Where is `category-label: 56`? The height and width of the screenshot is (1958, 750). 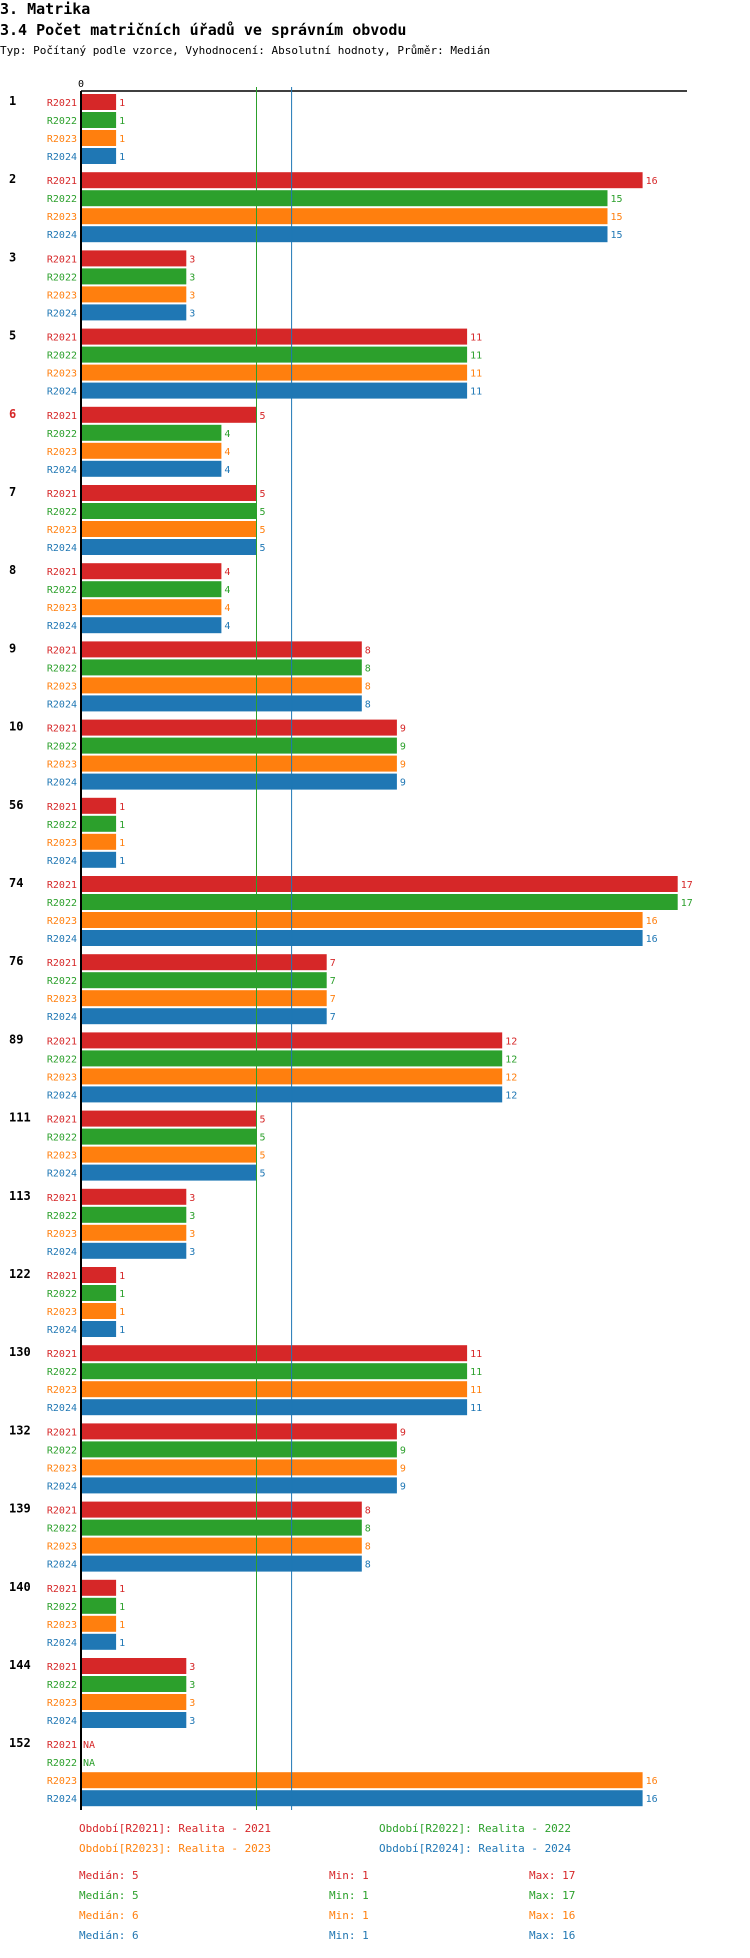
category-label: 56 is located at coordinates (16, 805).